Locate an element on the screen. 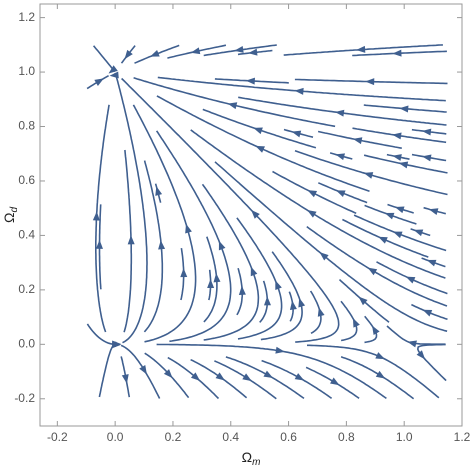 This screenshot has height=470, width=474. y-tick-label: 0.6 is located at coordinates (26, 180).